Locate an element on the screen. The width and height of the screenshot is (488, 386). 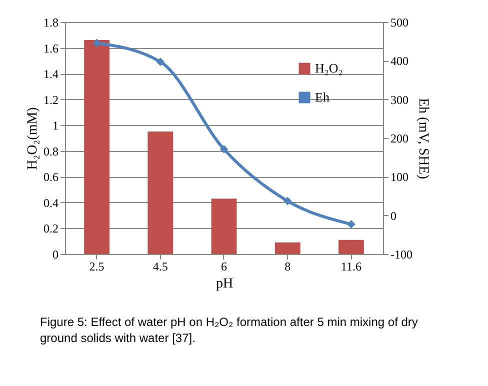
y2-tick-label: -100 is located at coordinates (401, 255).